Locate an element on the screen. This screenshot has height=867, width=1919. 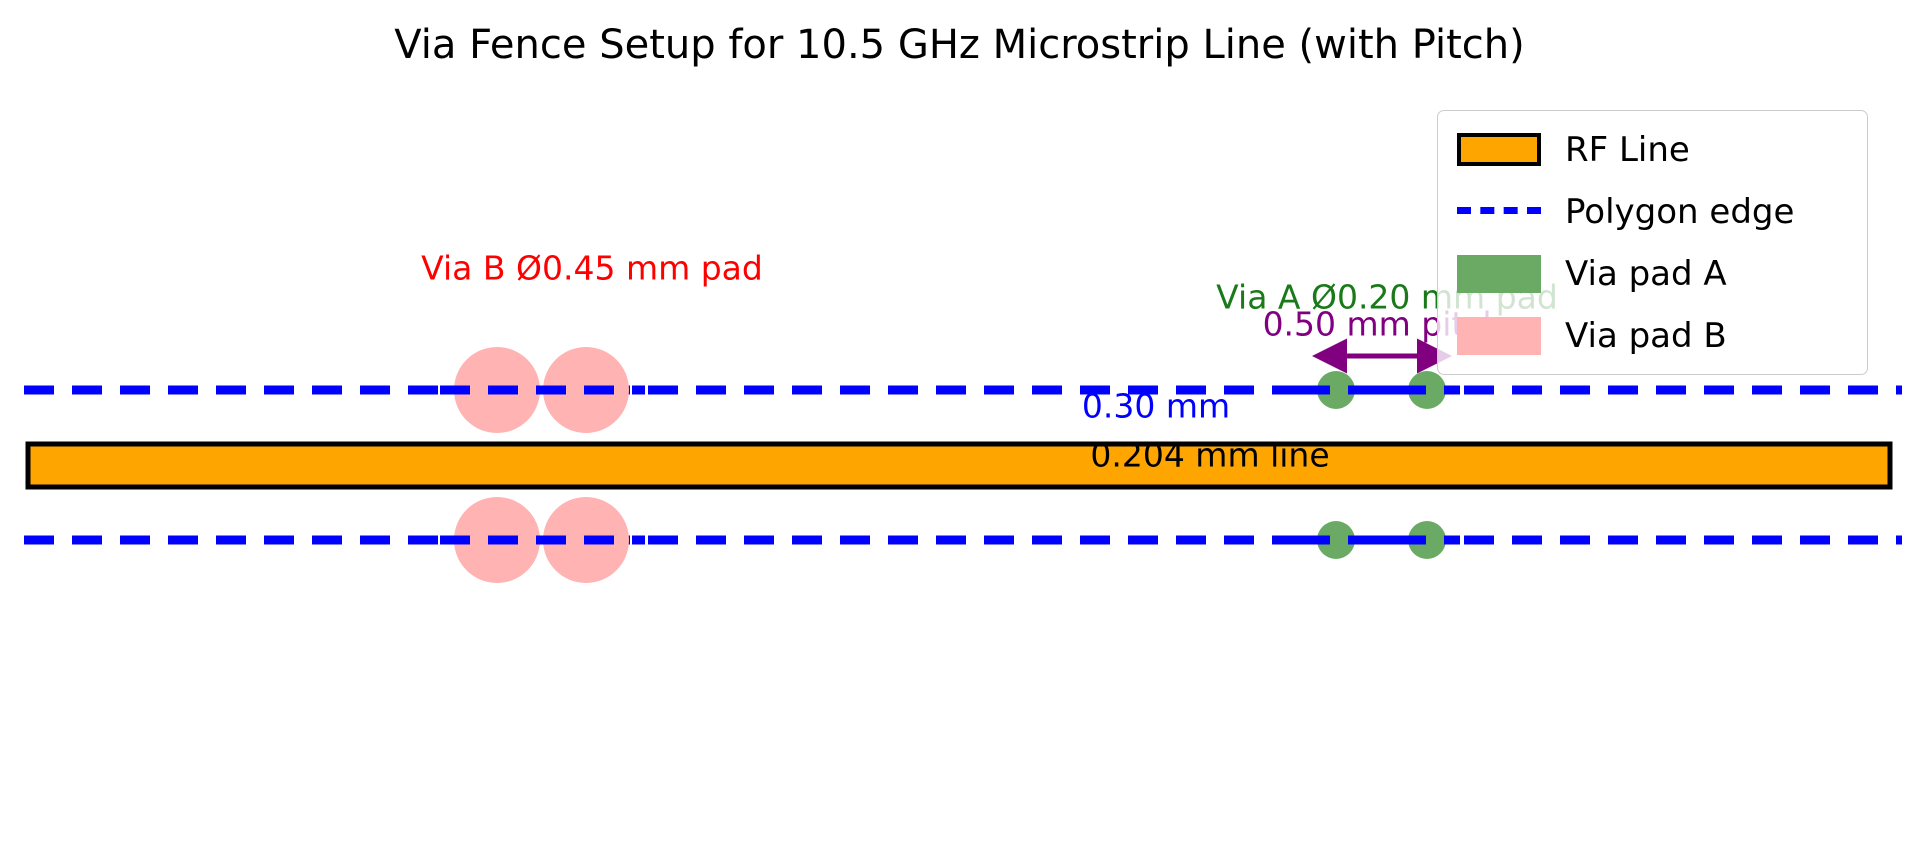
legend-item-via-pad-a: Via pad A is located at coordinates (1652, 274).